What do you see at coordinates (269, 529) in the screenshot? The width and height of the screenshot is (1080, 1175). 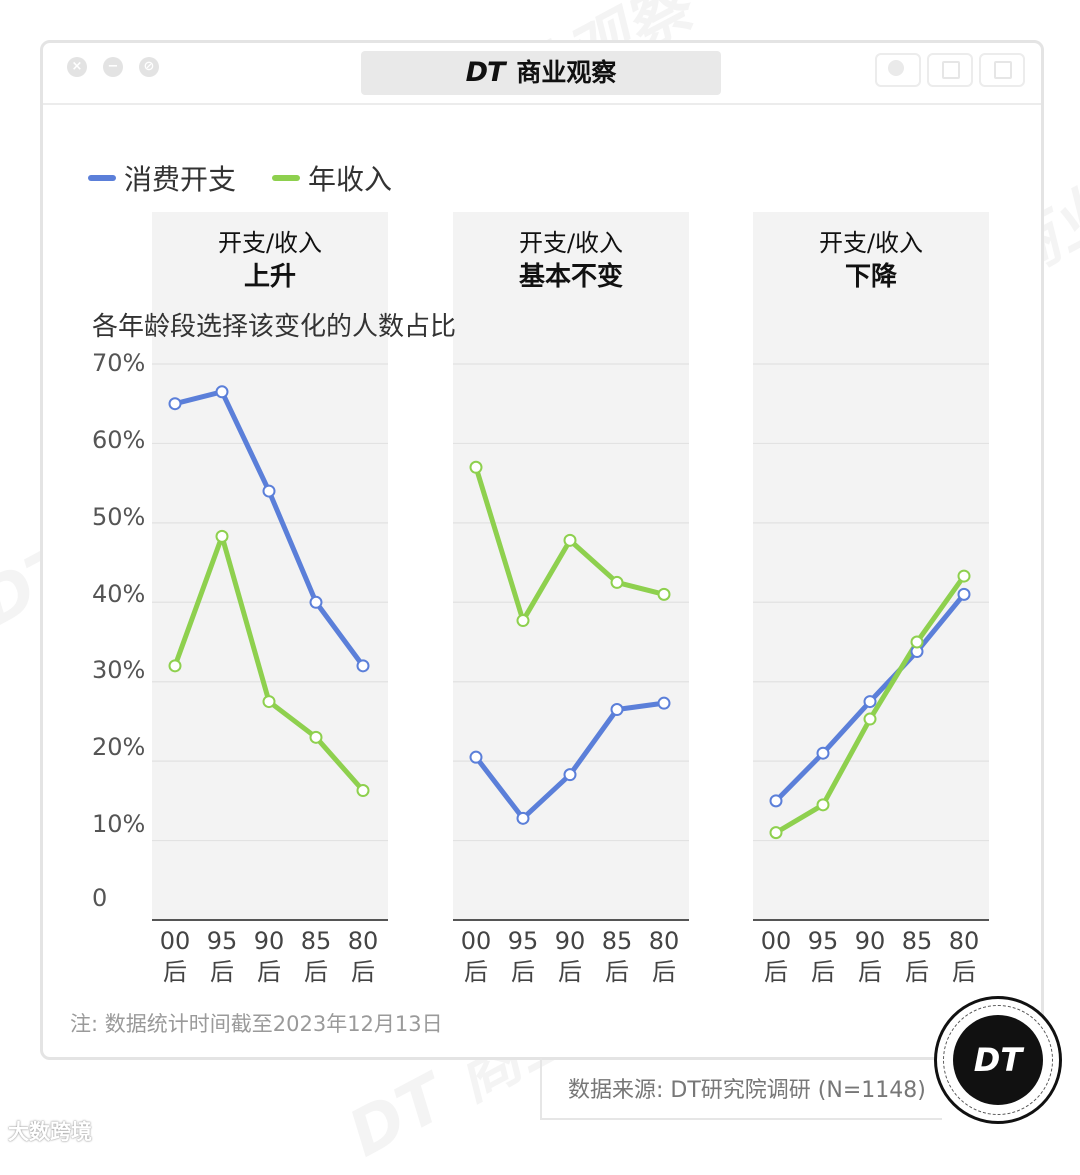 I see `series-line-spending` at bounding box center [269, 529].